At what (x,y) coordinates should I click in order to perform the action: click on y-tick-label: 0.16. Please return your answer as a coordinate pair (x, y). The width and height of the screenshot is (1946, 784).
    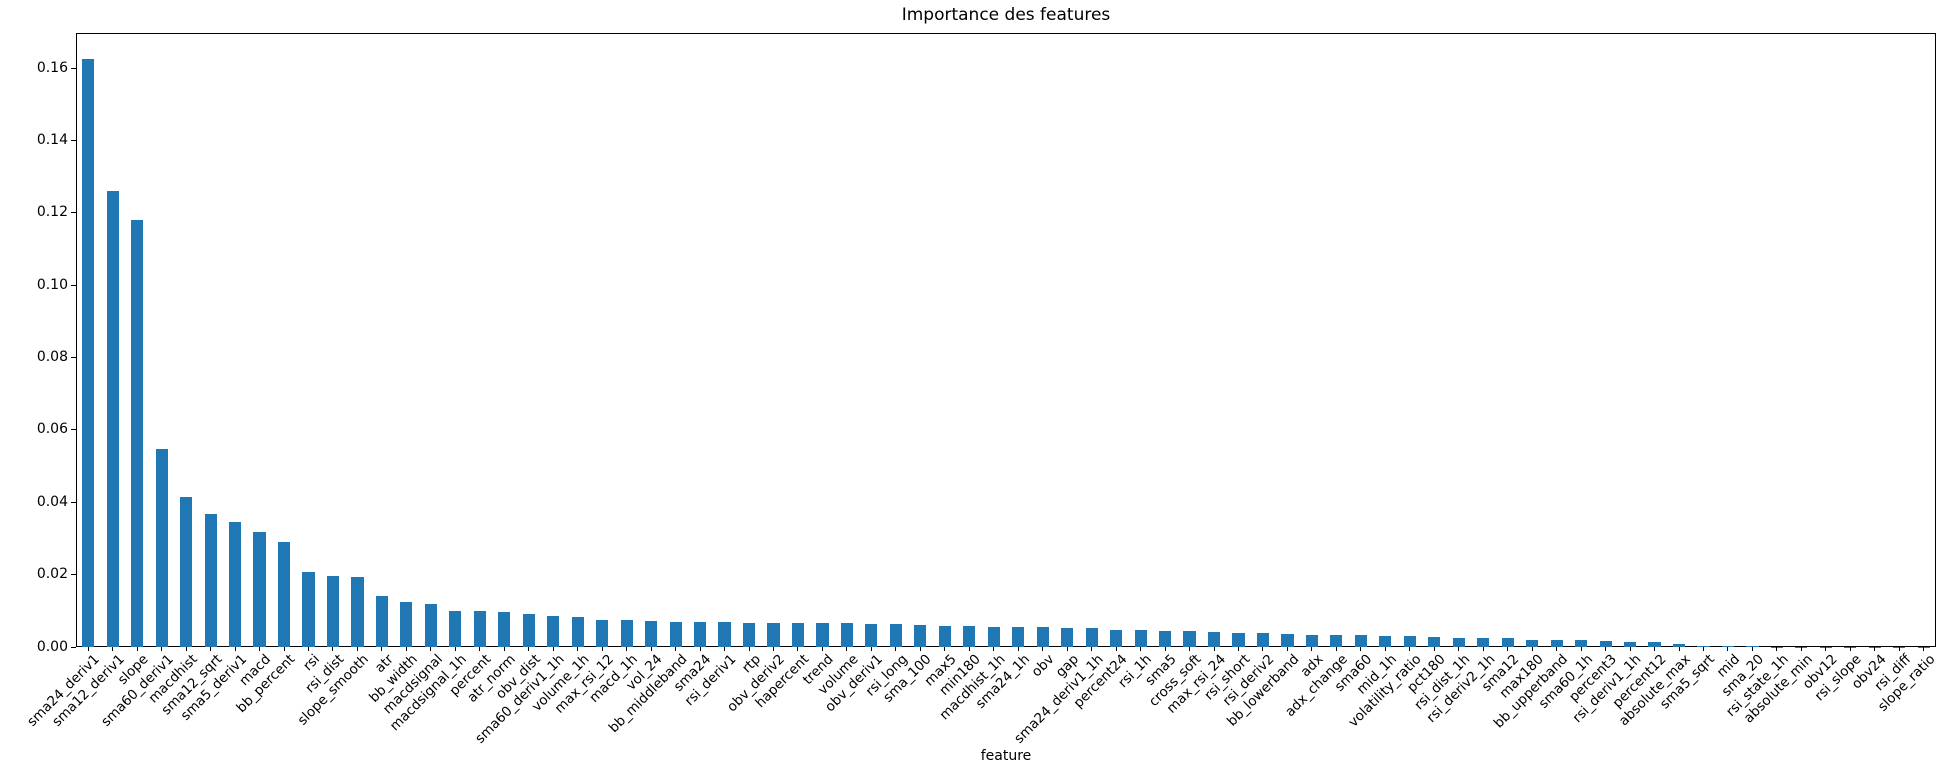
    Looking at the image, I should click on (52, 67).